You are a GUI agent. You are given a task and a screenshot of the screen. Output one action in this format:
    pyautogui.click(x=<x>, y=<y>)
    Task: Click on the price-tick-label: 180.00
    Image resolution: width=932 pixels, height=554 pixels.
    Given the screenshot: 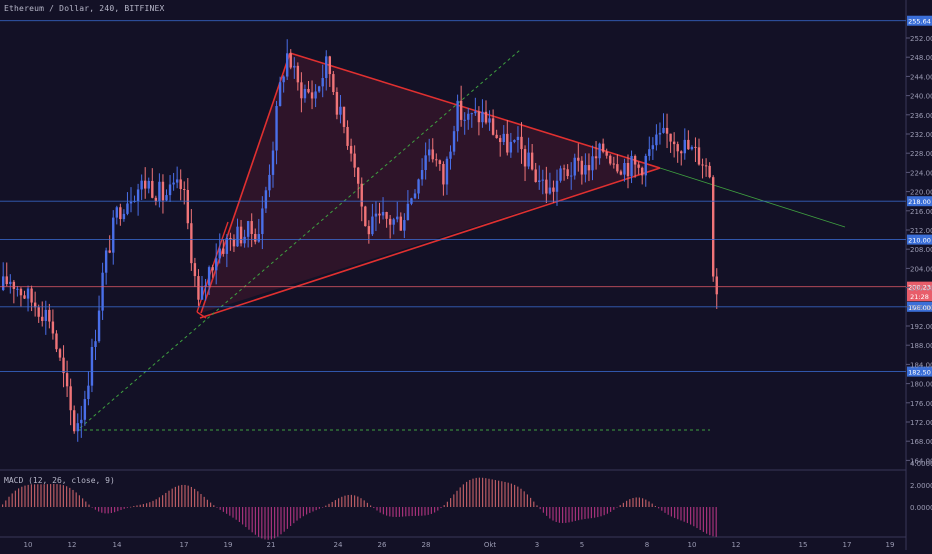 What is the action you would take?
    pyautogui.click(x=921, y=385)
    